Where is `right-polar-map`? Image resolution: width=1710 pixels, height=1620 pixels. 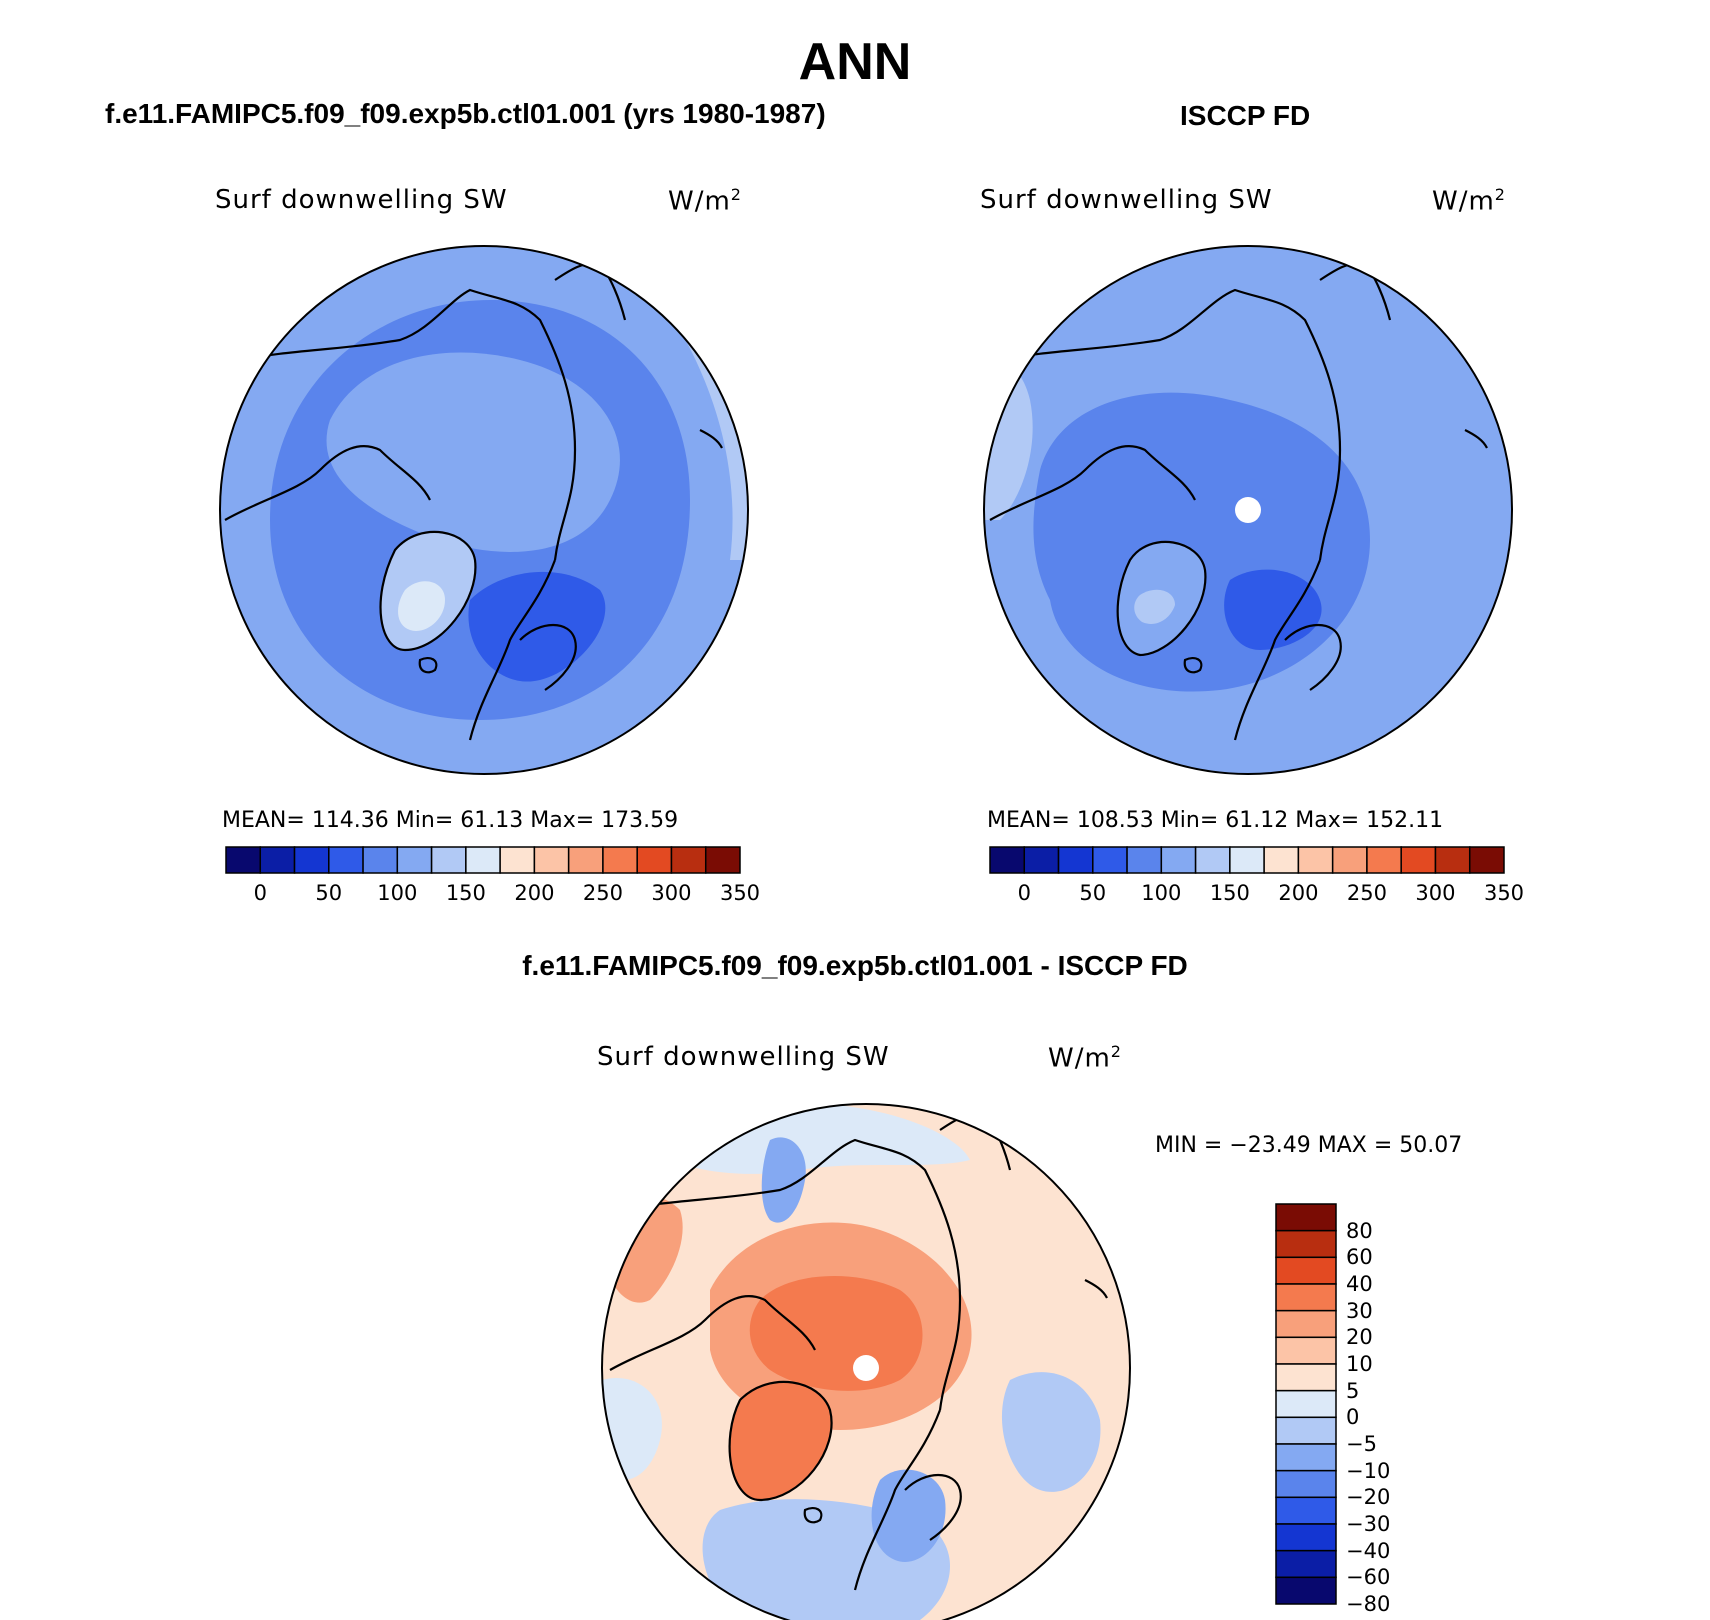
right-polar-map is located at coordinates (1248, 510).